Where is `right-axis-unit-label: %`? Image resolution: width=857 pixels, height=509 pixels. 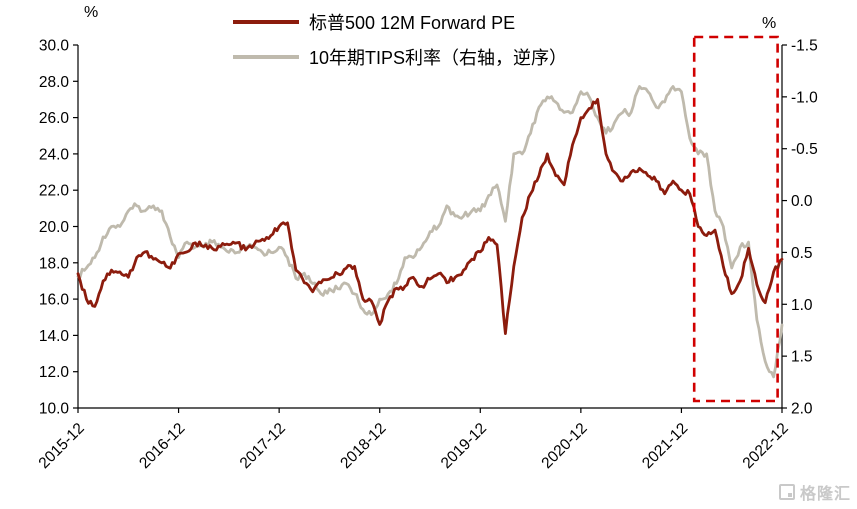 right-axis-unit-label: % is located at coordinates (769, 23).